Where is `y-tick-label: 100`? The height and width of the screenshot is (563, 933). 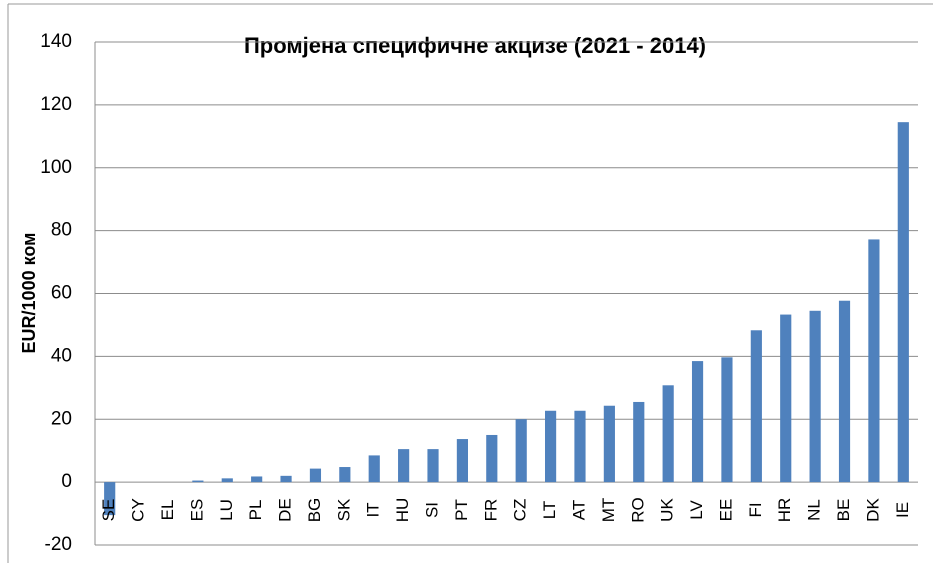
y-tick-label: 100 is located at coordinates (56, 167).